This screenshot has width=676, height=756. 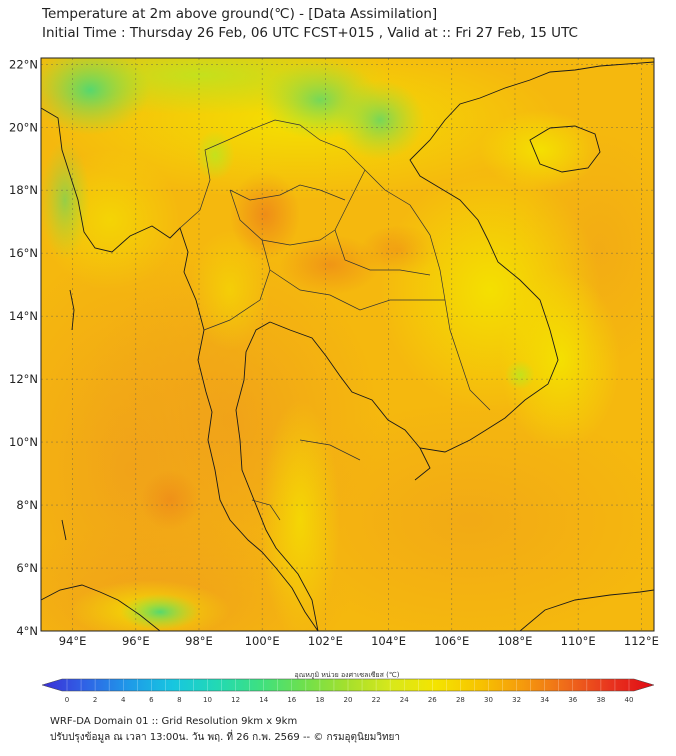 I want to click on colorbar-tick-label: 16, so click(x=291, y=700).